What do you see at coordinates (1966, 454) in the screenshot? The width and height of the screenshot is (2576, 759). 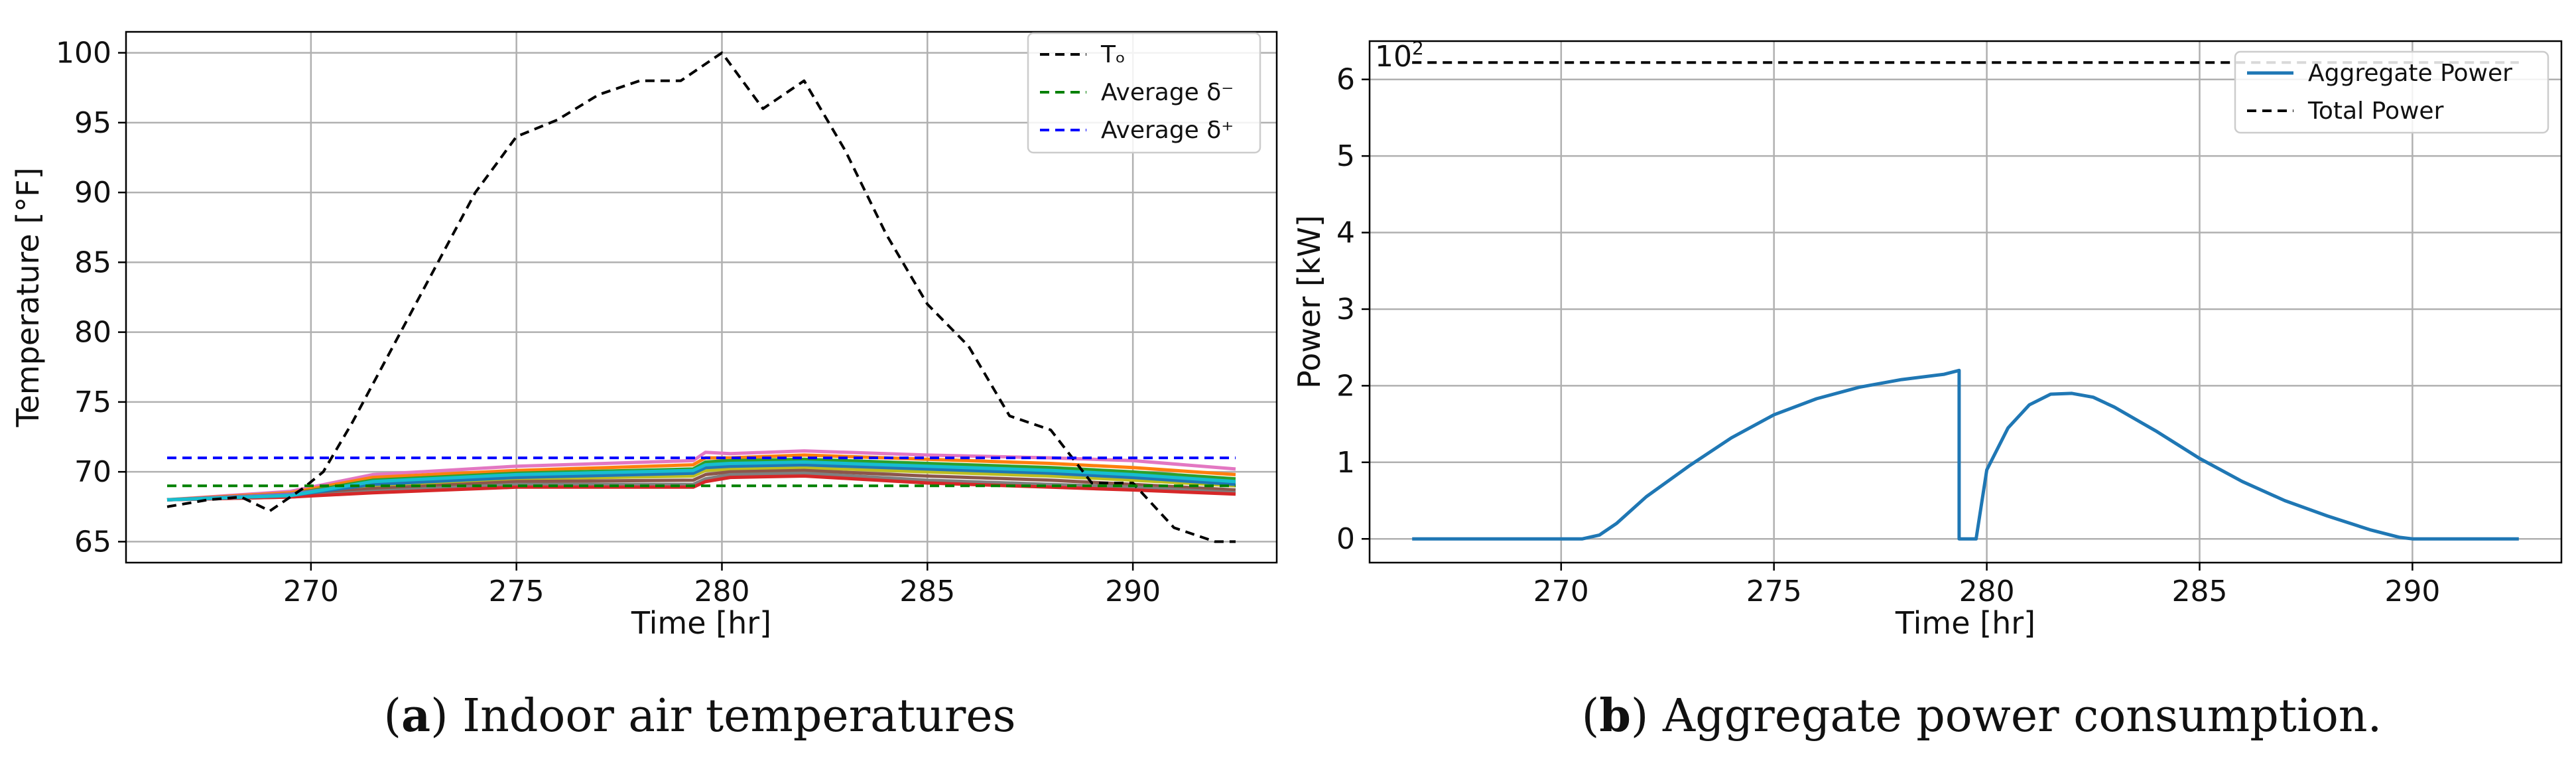 I see `series-line-aggregate-power` at bounding box center [1966, 454].